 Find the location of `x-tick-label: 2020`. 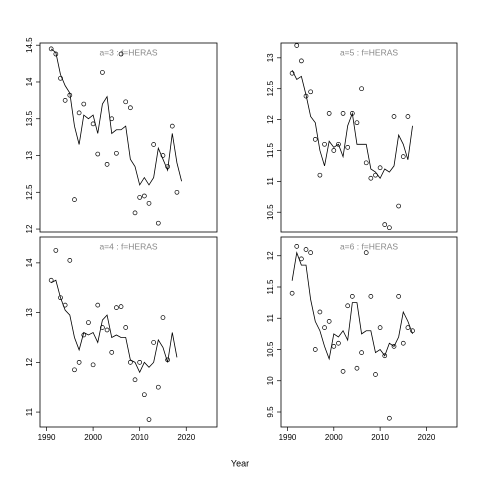

x-tick-label: 2020 is located at coordinates (186, 437).